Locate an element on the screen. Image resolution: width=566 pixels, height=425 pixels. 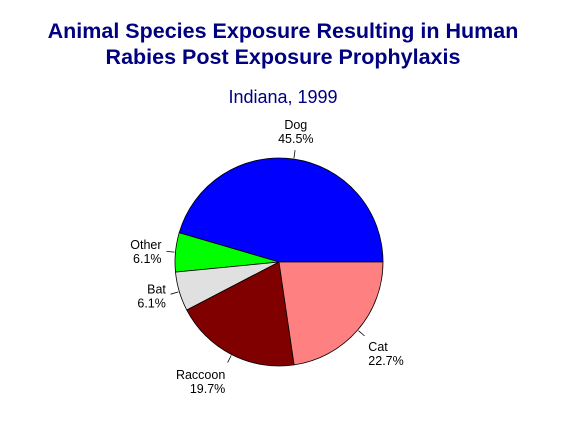
leader-line-cat is located at coordinates (361, 333).